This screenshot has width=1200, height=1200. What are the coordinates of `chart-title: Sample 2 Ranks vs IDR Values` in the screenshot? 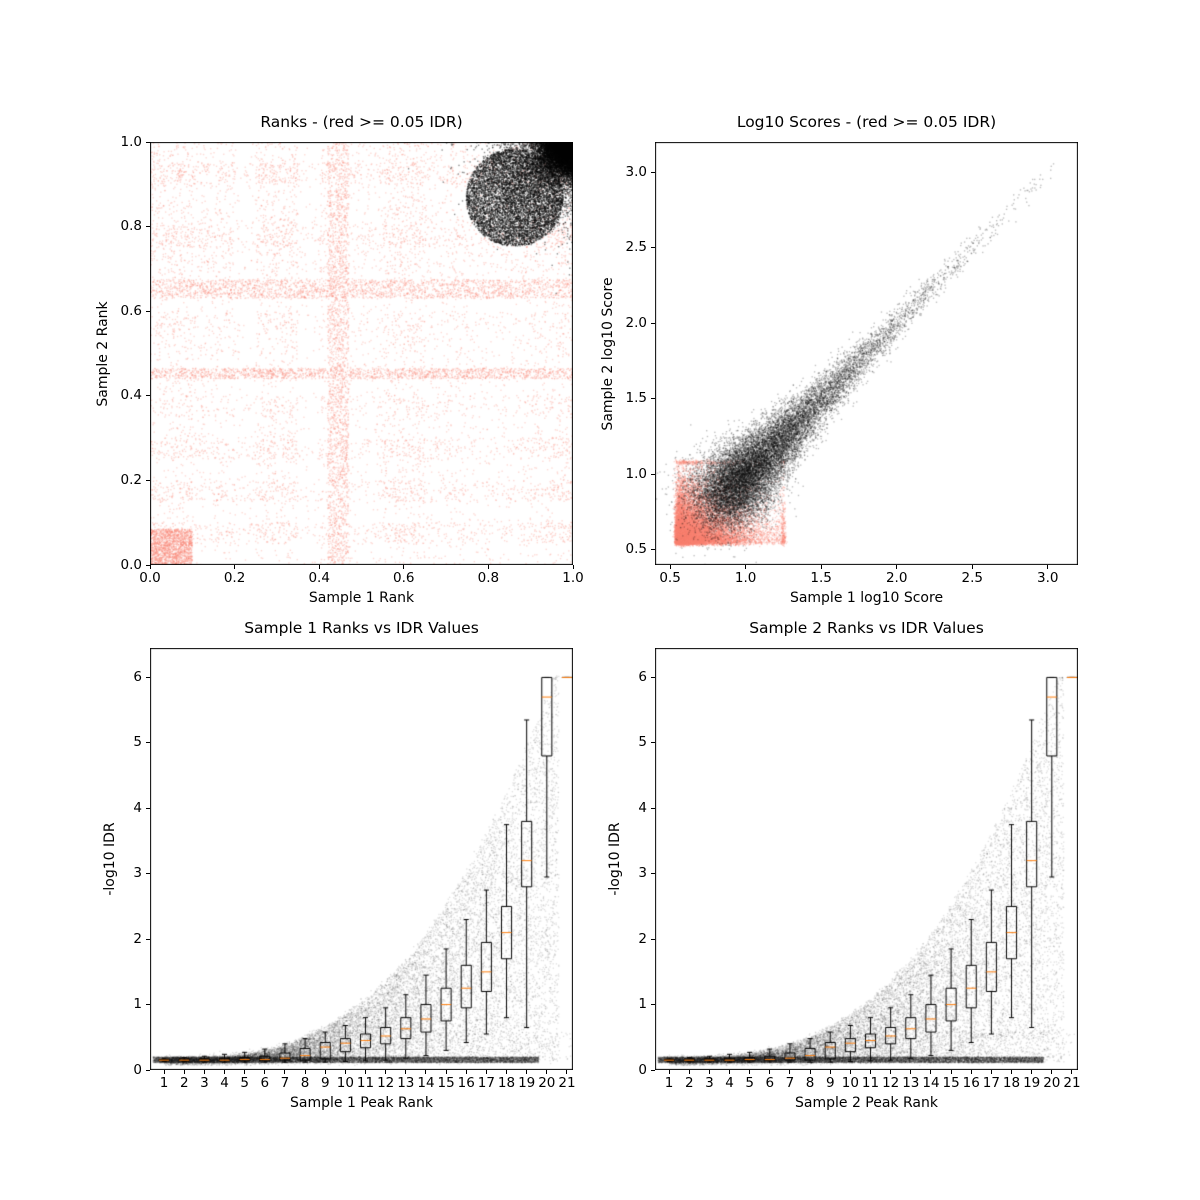 It's located at (866, 628).